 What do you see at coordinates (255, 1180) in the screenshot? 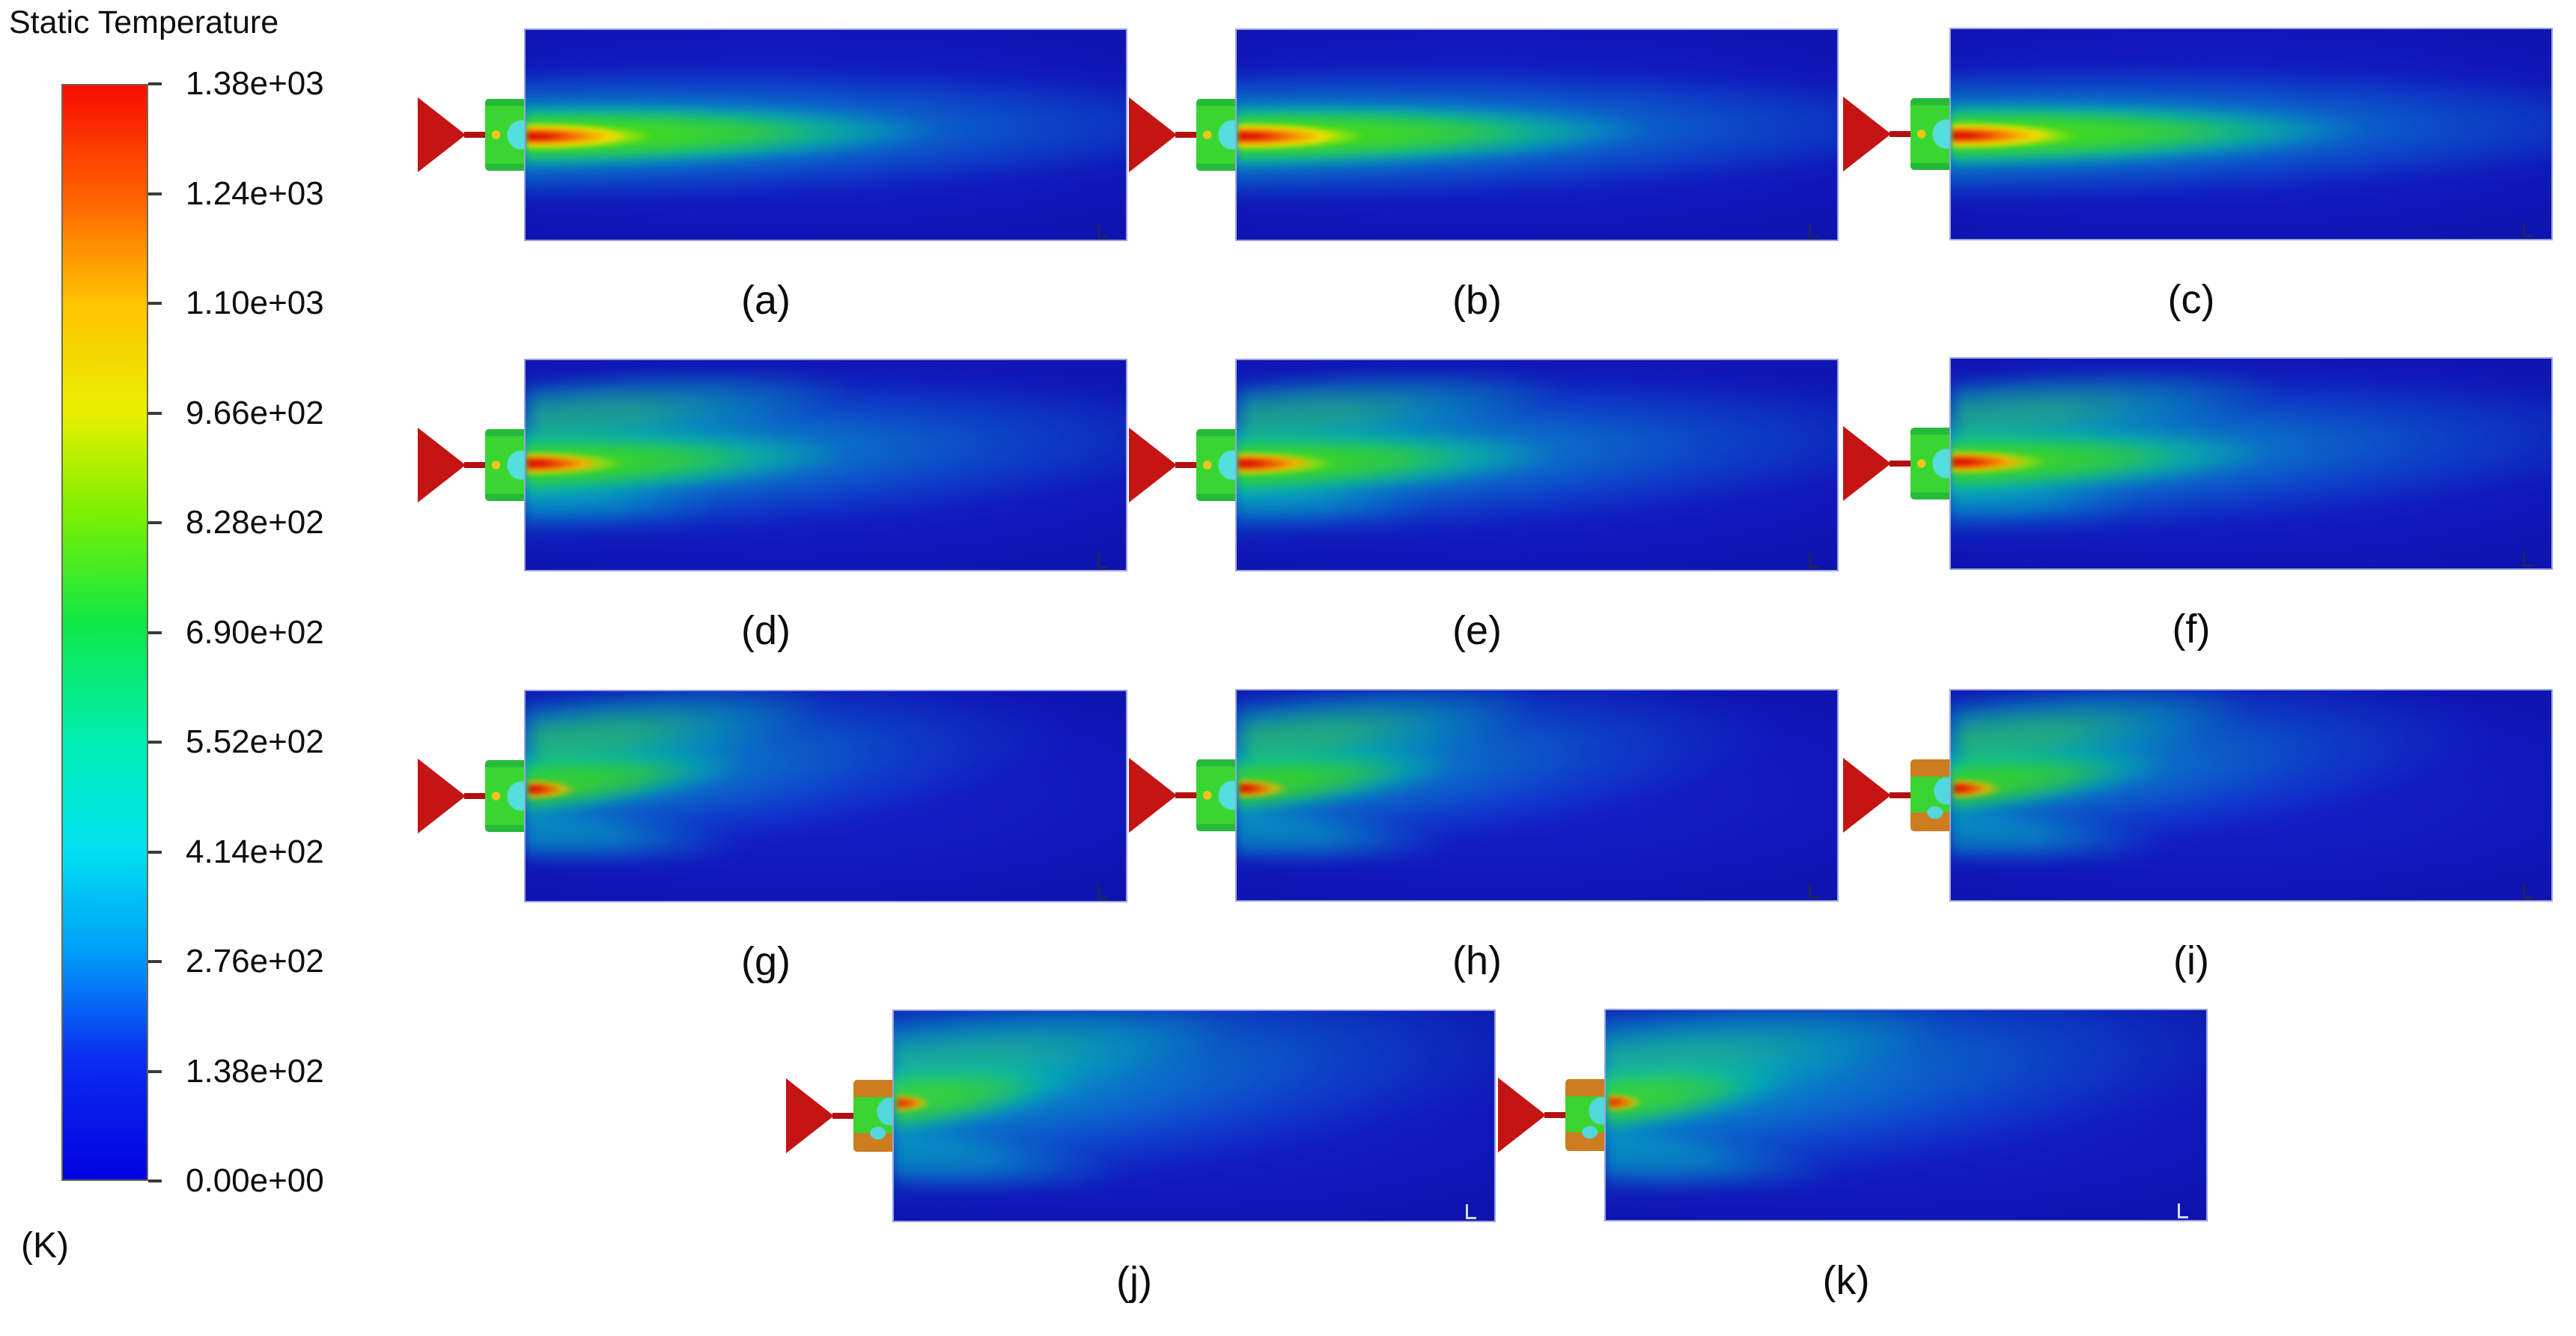
I see `colorbar-tick-label: 0.00e+00` at bounding box center [255, 1180].